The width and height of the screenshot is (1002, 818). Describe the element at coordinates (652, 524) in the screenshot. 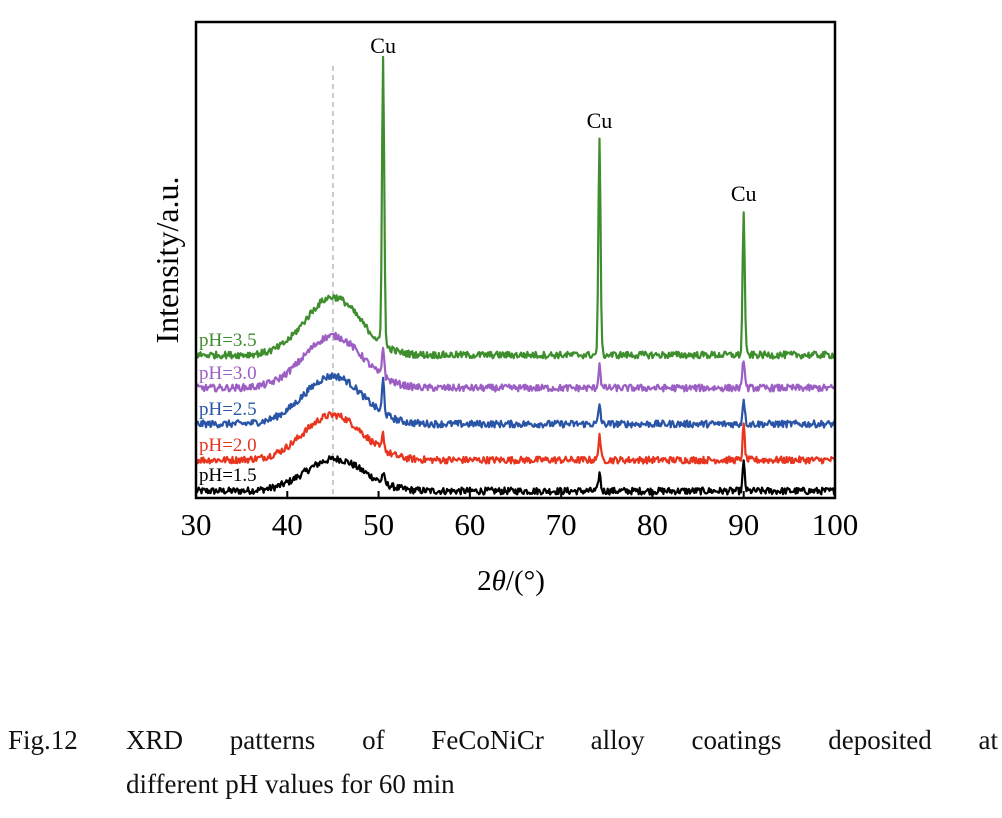

I see `x-tick-label-80: 80` at that location.